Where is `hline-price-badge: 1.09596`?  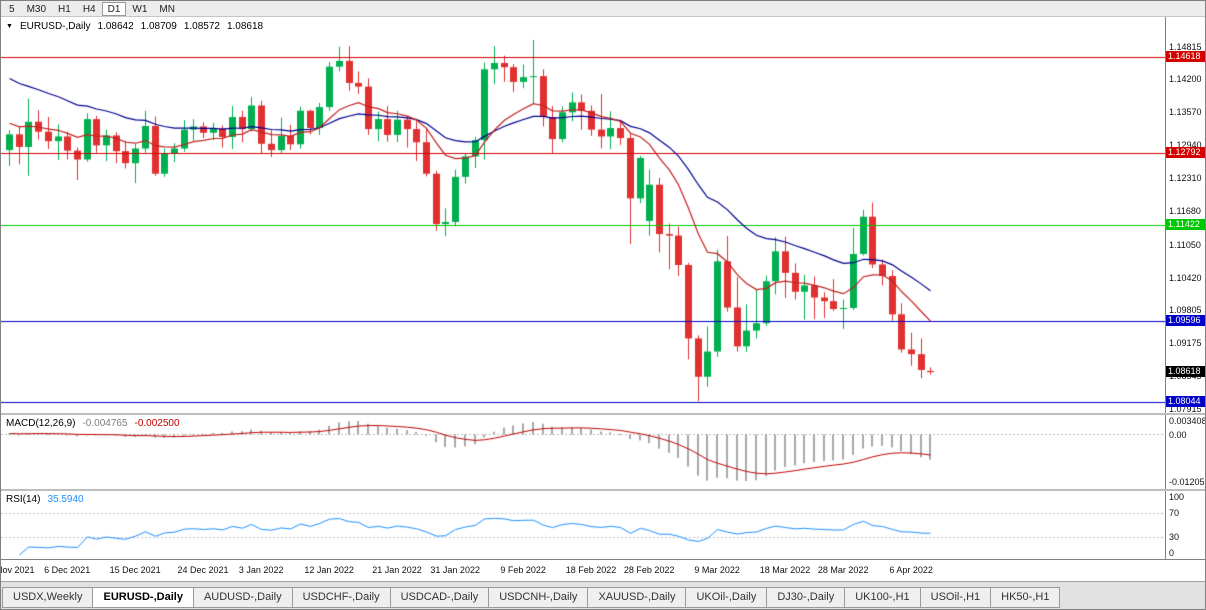 hline-price-badge: 1.09596 is located at coordinates (1185, 320).